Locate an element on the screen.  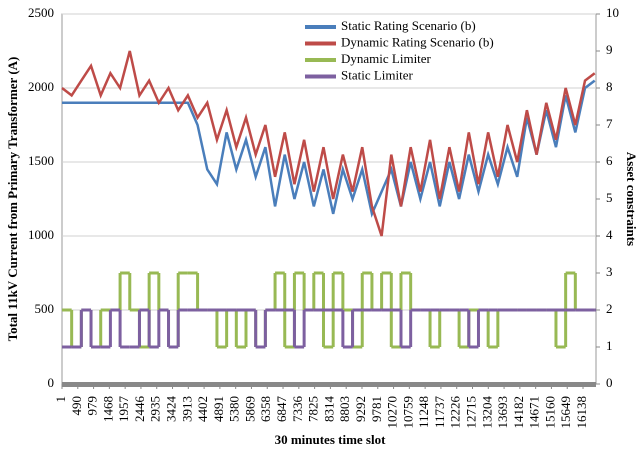
y2-tick-label: 1 is located at coordinates (609, 345).